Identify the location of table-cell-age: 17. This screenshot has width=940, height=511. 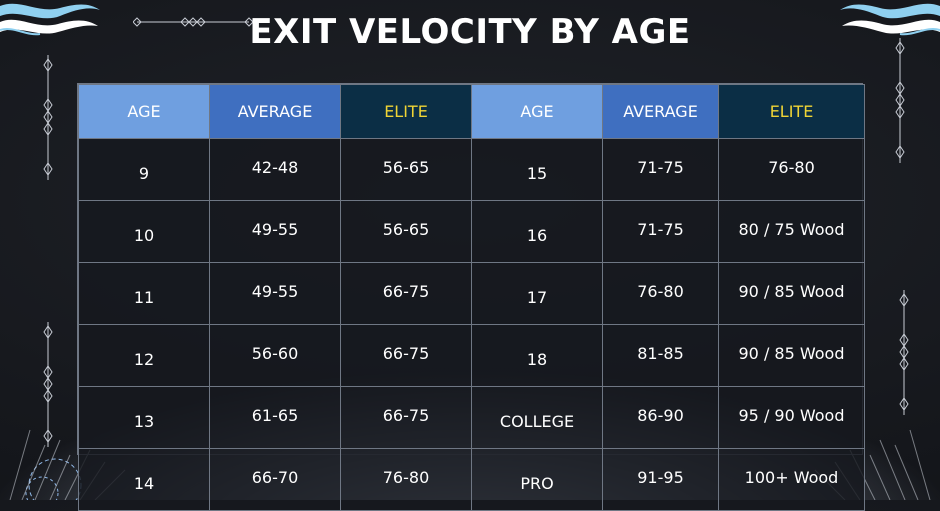
(537, 293).